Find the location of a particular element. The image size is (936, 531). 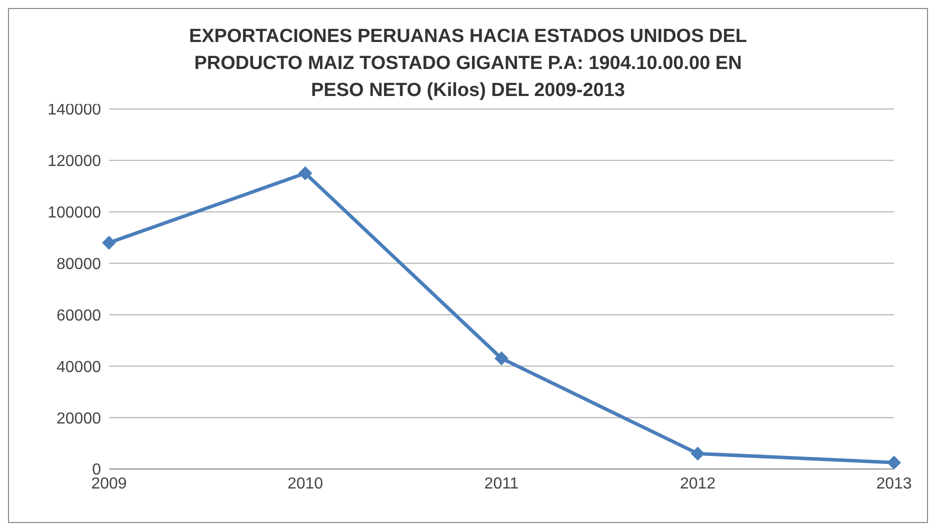

y-tick-label: 120000 is located at coordinates (75, 161).